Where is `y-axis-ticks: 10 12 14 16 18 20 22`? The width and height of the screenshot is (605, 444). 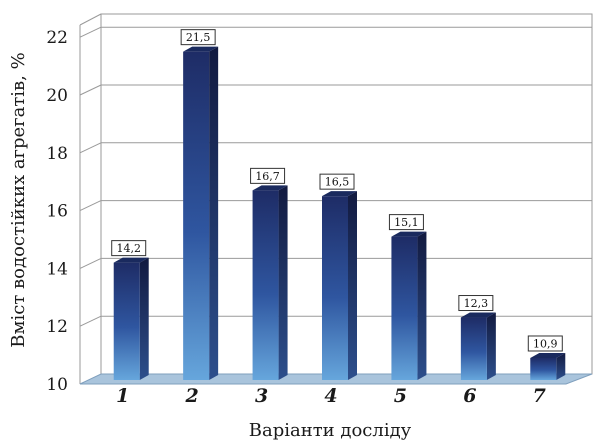
y-axis-ticks: 10 12 14 16 18 20 22 is located at coordinates (57, 211).